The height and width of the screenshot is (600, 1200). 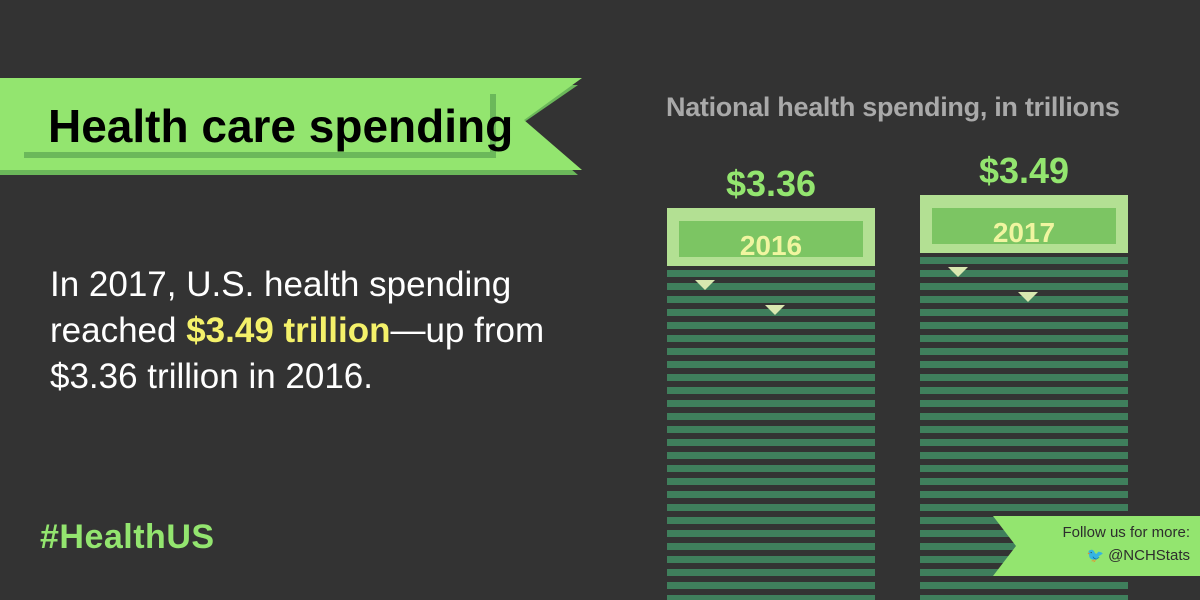 What do you see at coordinates (1024, 170) in the screenshot?
I see `bar-value-label: $3.49` at bounding box center [1024, 170].